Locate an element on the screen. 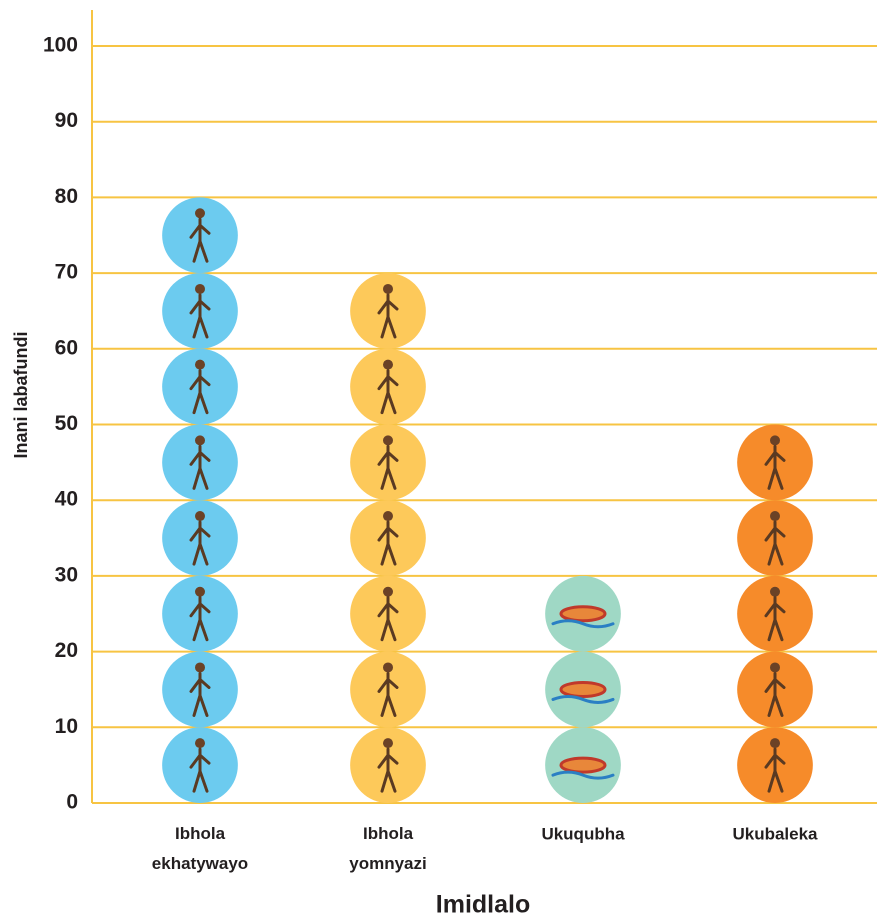  x-tick-label: Ibhola ekhatywayo is located at coordinates (200, 848).